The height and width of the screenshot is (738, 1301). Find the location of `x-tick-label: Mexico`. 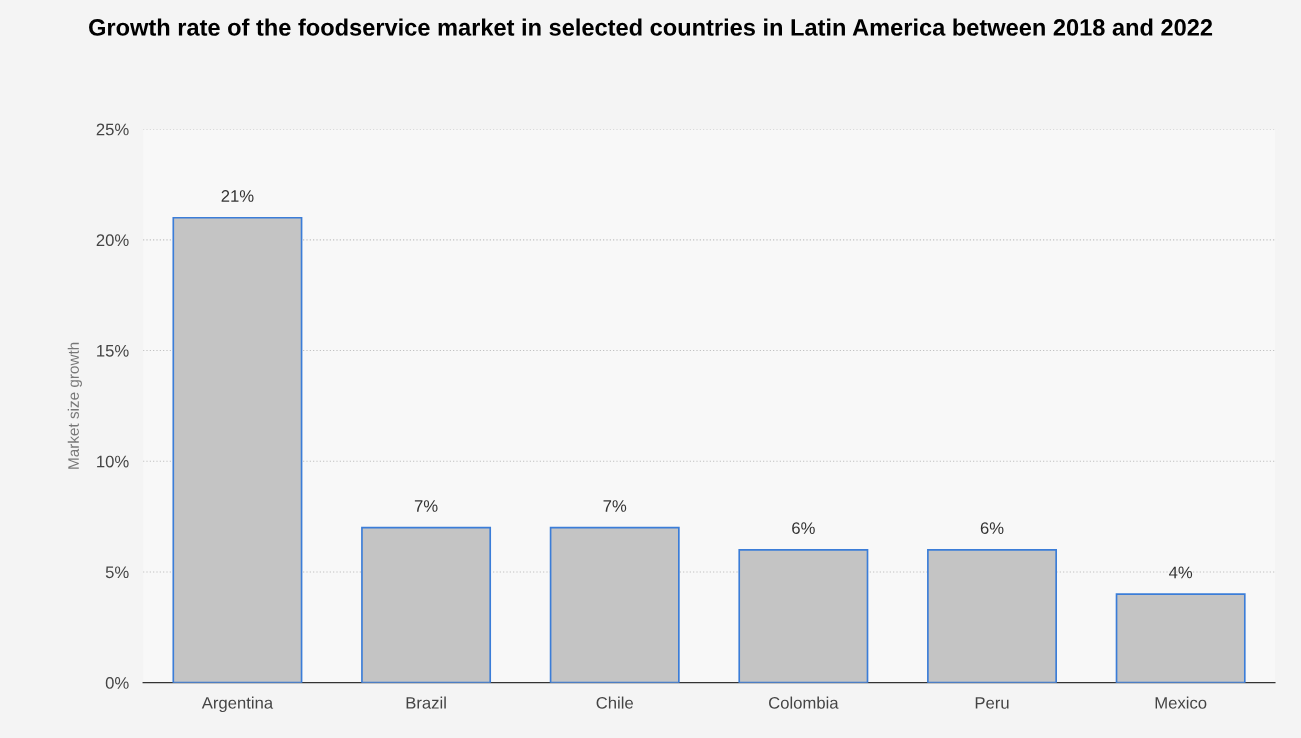

x-tick-label: Mexico is located at coordinates (1181, 702).